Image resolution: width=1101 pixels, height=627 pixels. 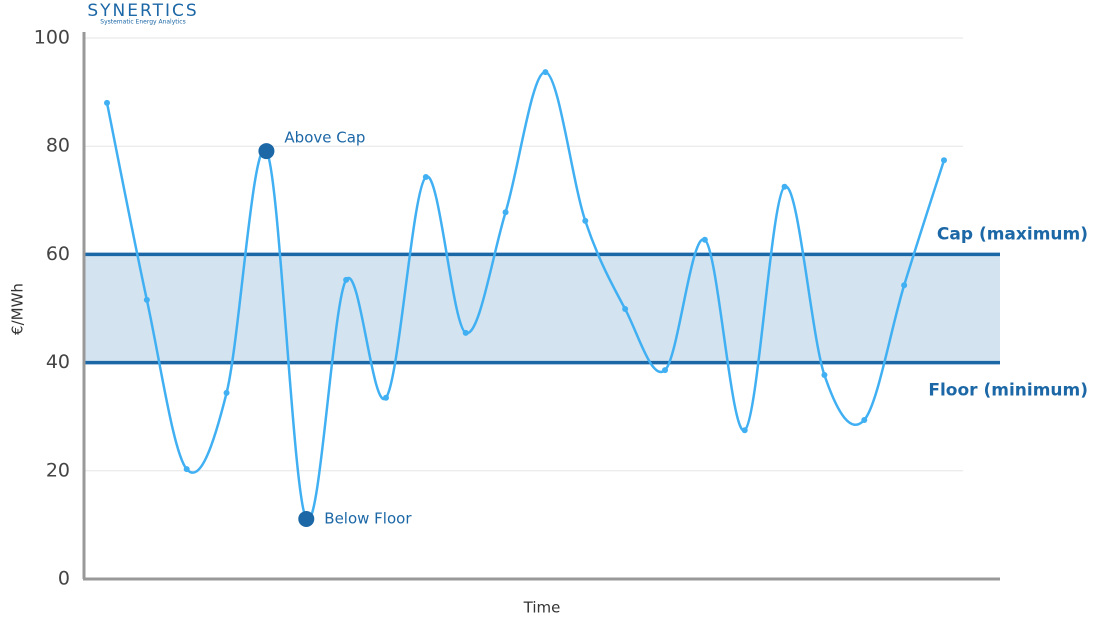 I want to click on x-axis-label: Time, so click(x=542, y=608).